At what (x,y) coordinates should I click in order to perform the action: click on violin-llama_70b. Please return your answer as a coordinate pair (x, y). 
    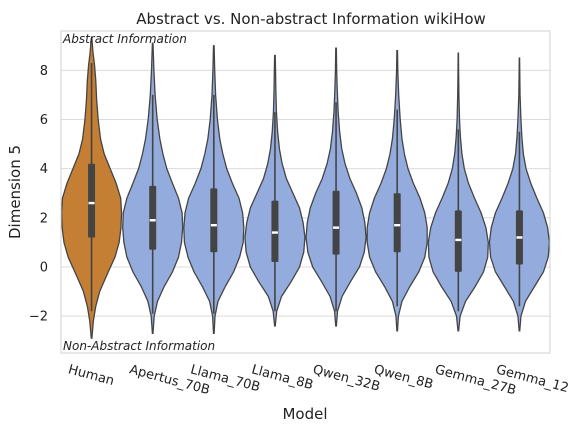
    Looking at the image, I should click on (214, 189).